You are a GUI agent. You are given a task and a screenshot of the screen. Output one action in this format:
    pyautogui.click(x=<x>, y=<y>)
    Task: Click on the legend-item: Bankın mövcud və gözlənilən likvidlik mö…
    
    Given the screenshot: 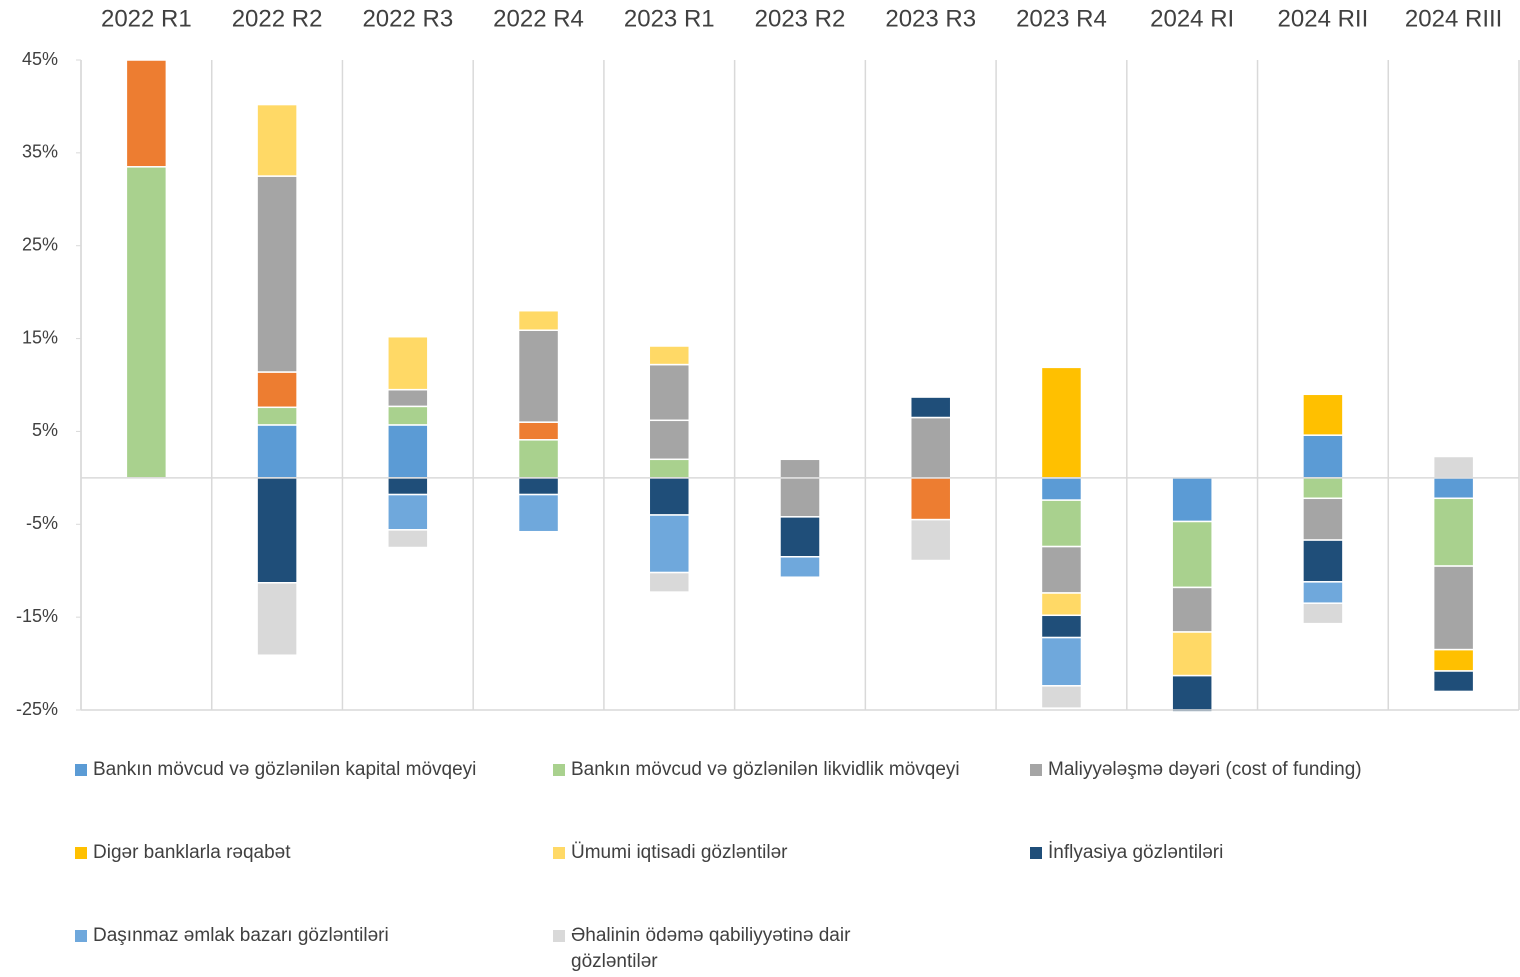 What is the action you would take?
    pyautogui.click(x=788, y=770)
    